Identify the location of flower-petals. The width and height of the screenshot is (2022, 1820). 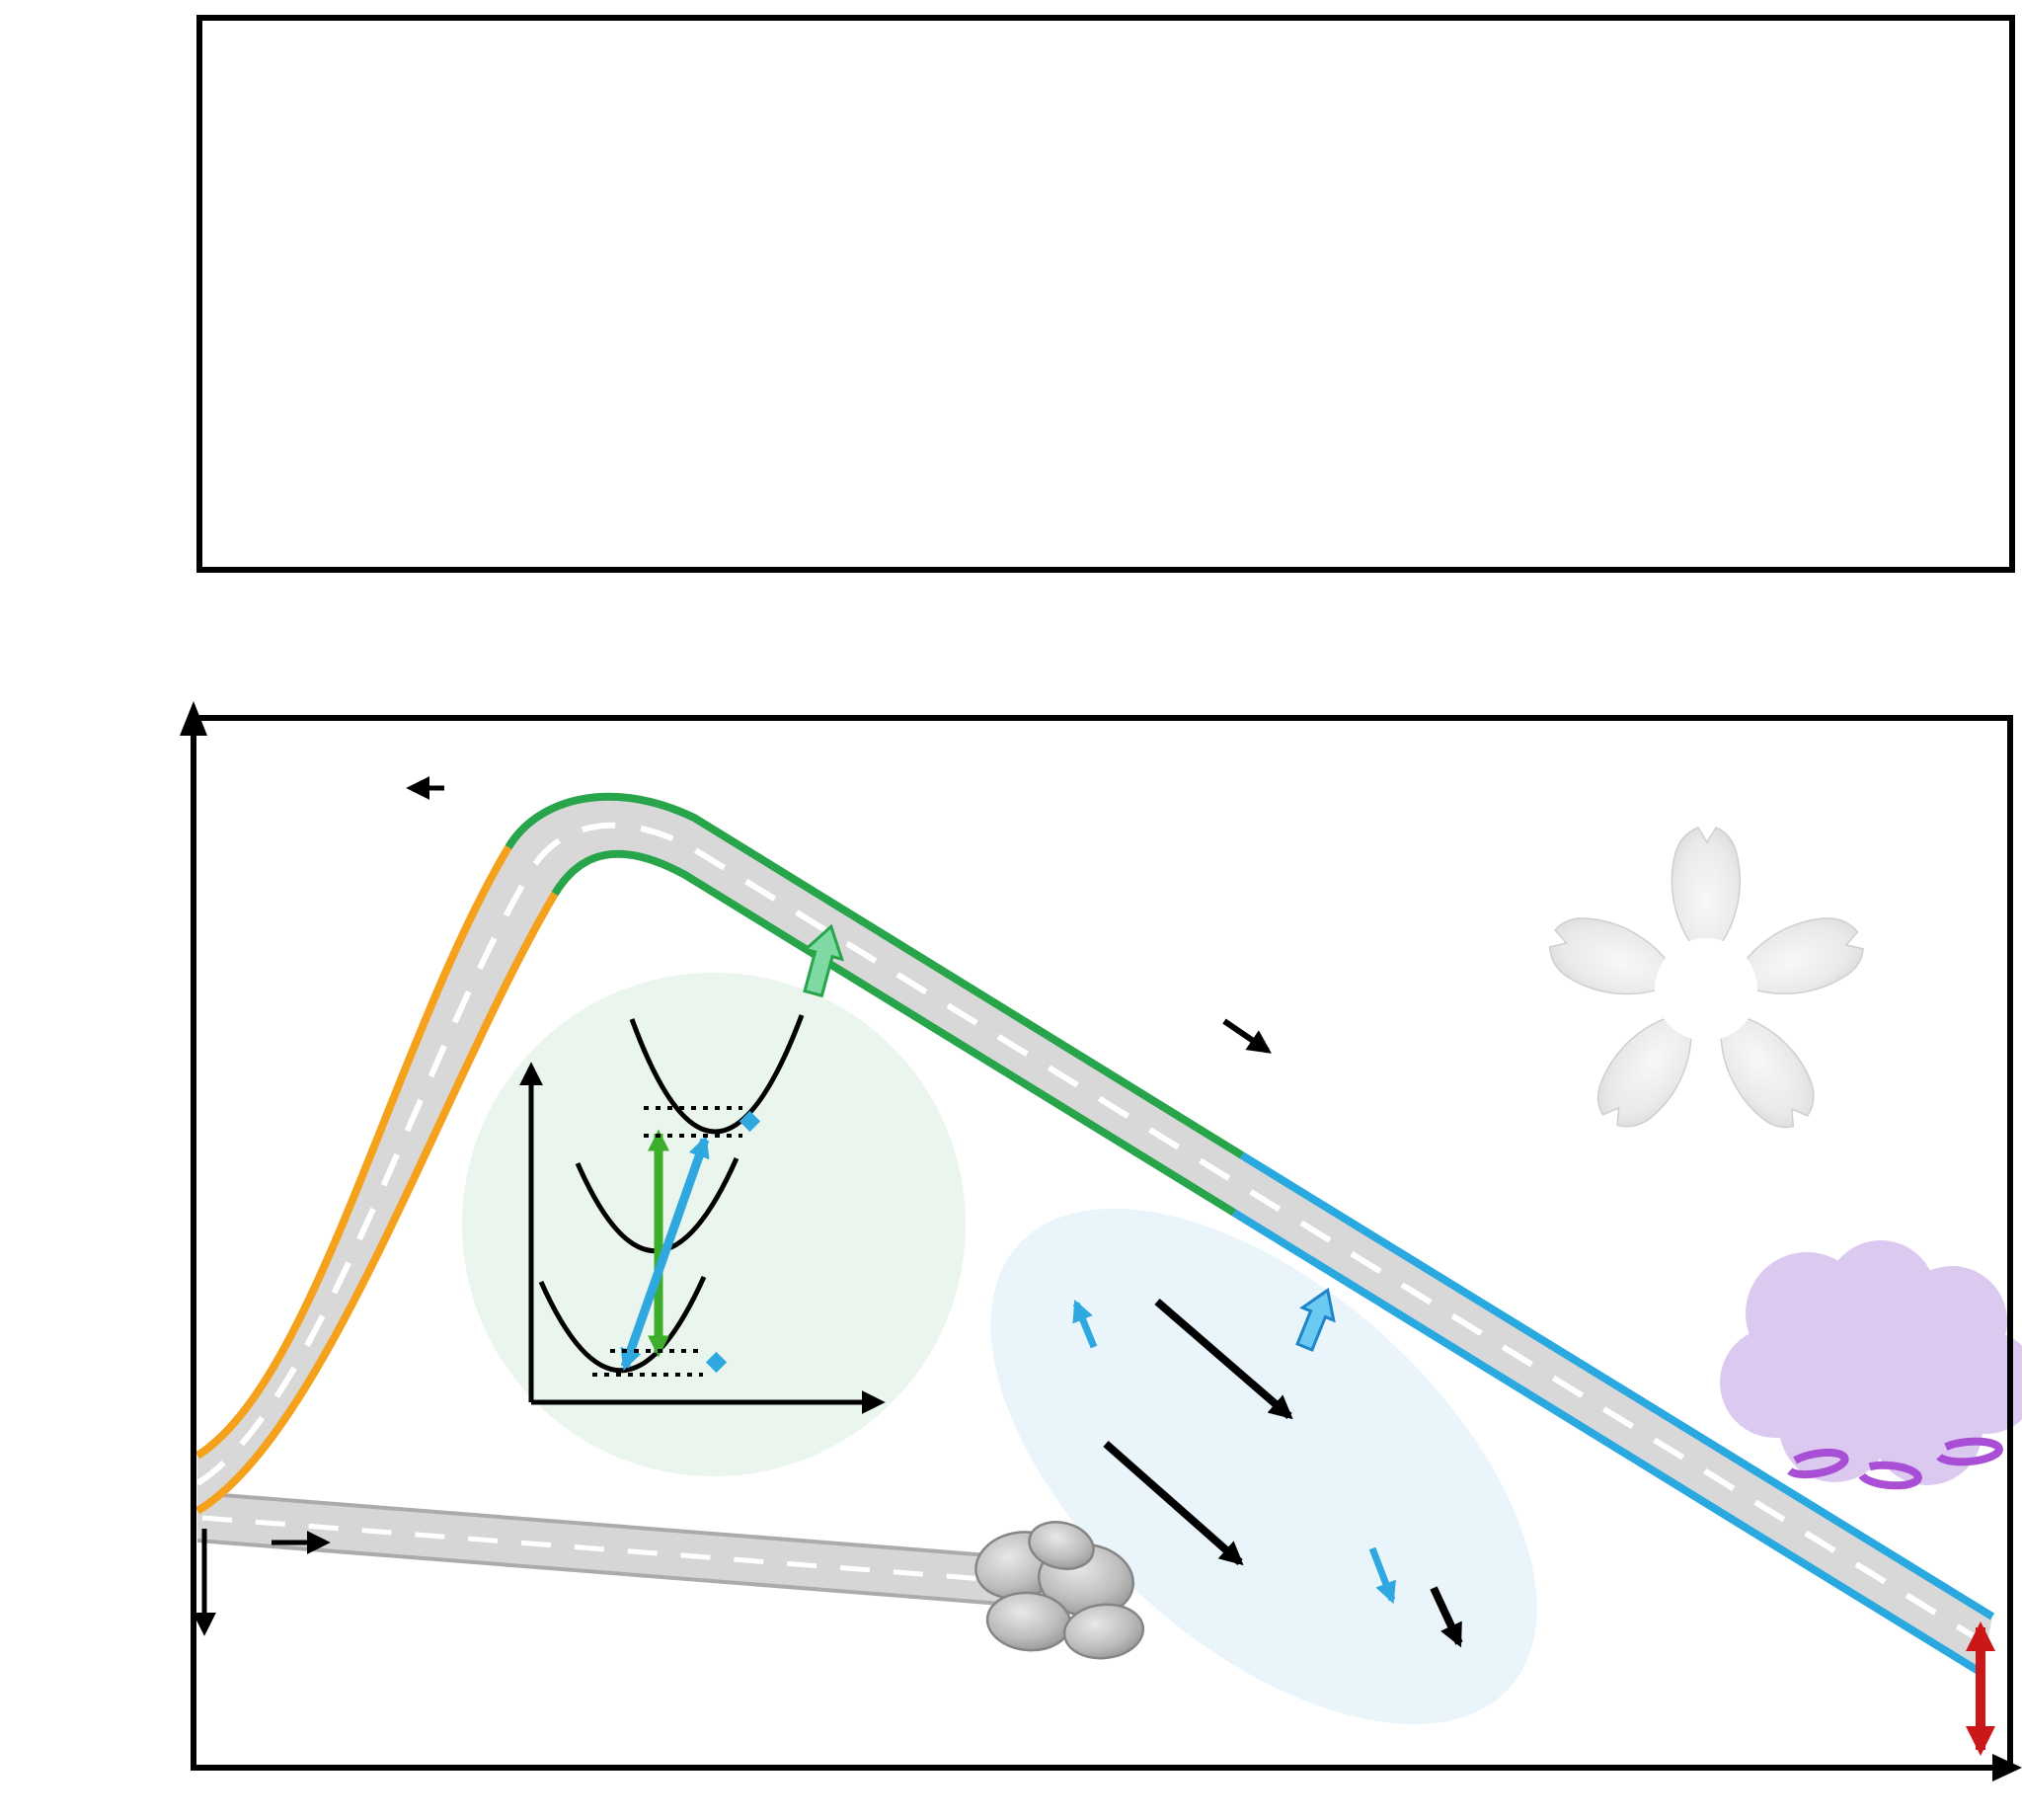
(1706, 978).